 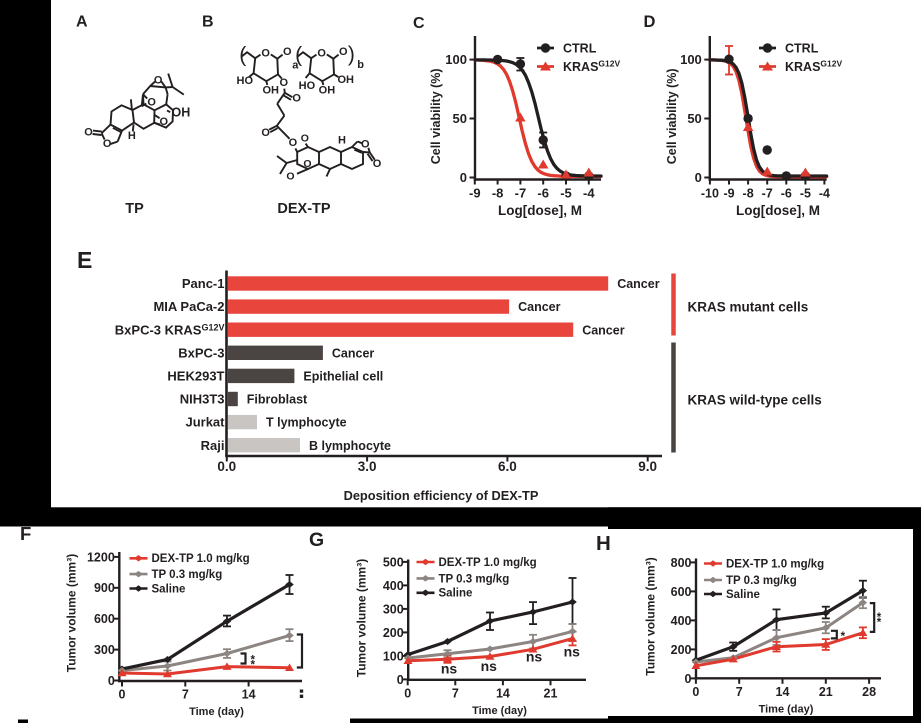 I want to click on svg-text: 800, so click(x=681, y=563).